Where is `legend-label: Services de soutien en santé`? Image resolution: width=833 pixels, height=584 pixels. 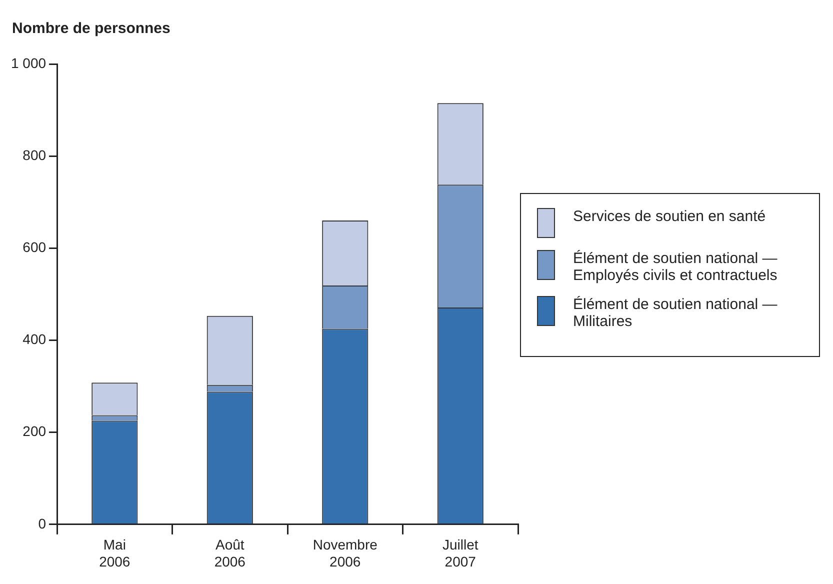
legend-label: Services de soutien en santé is located at coordinates (669, 216).